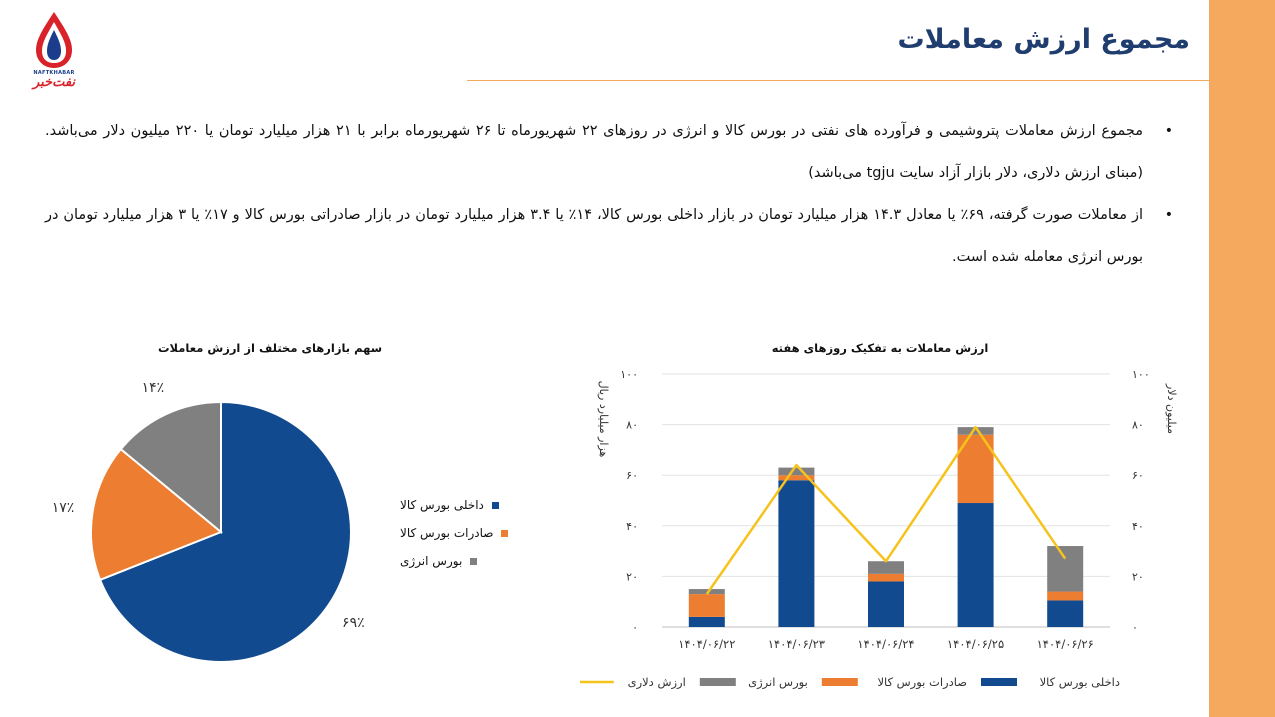  I want to click on logo: NAFTKHABAR نفت‌خبر, so click(54, 50).